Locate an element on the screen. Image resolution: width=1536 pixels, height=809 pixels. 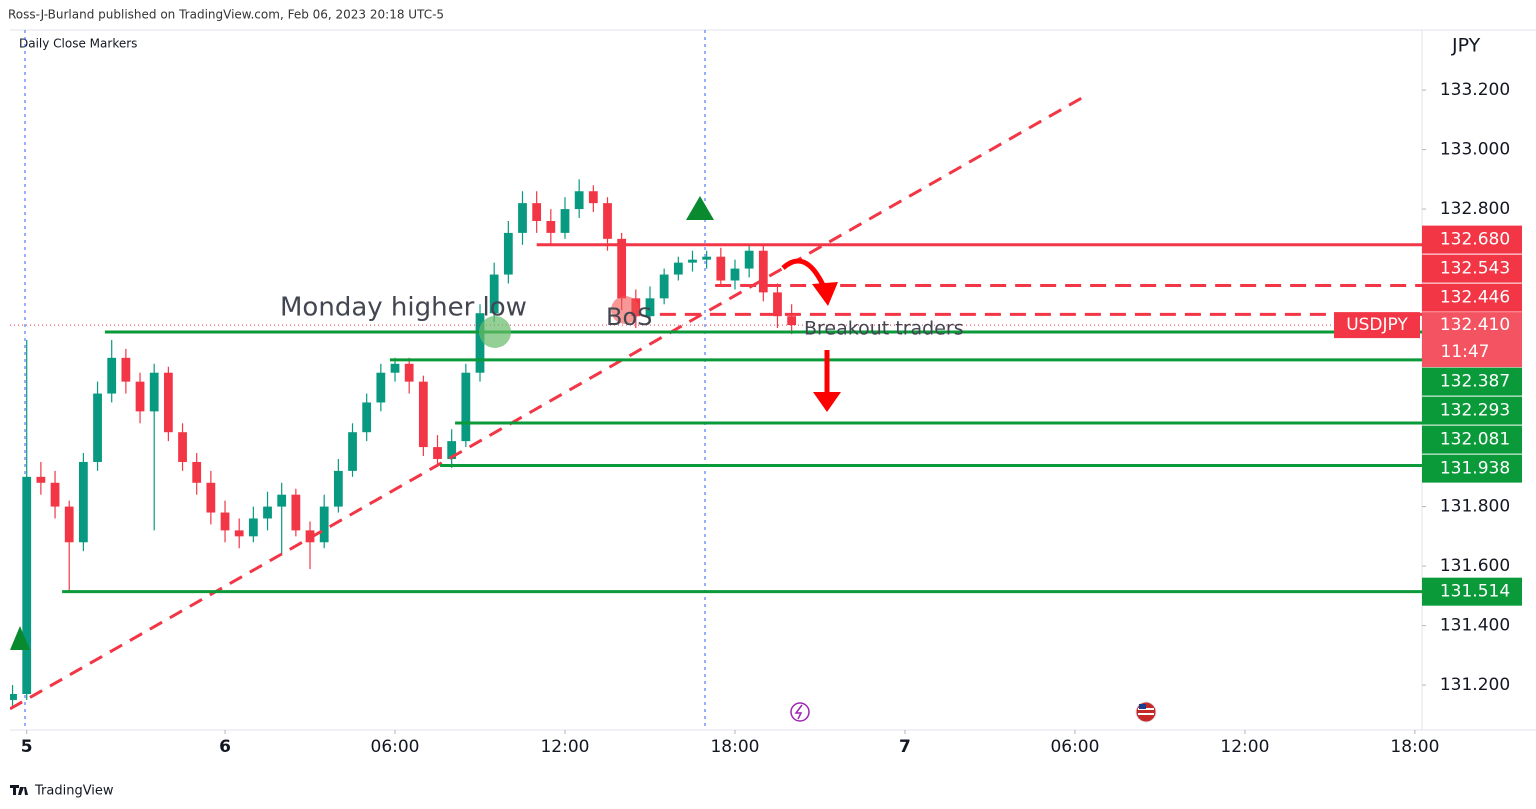
level-label: 132.293 is located at coordinates (1475, 411).